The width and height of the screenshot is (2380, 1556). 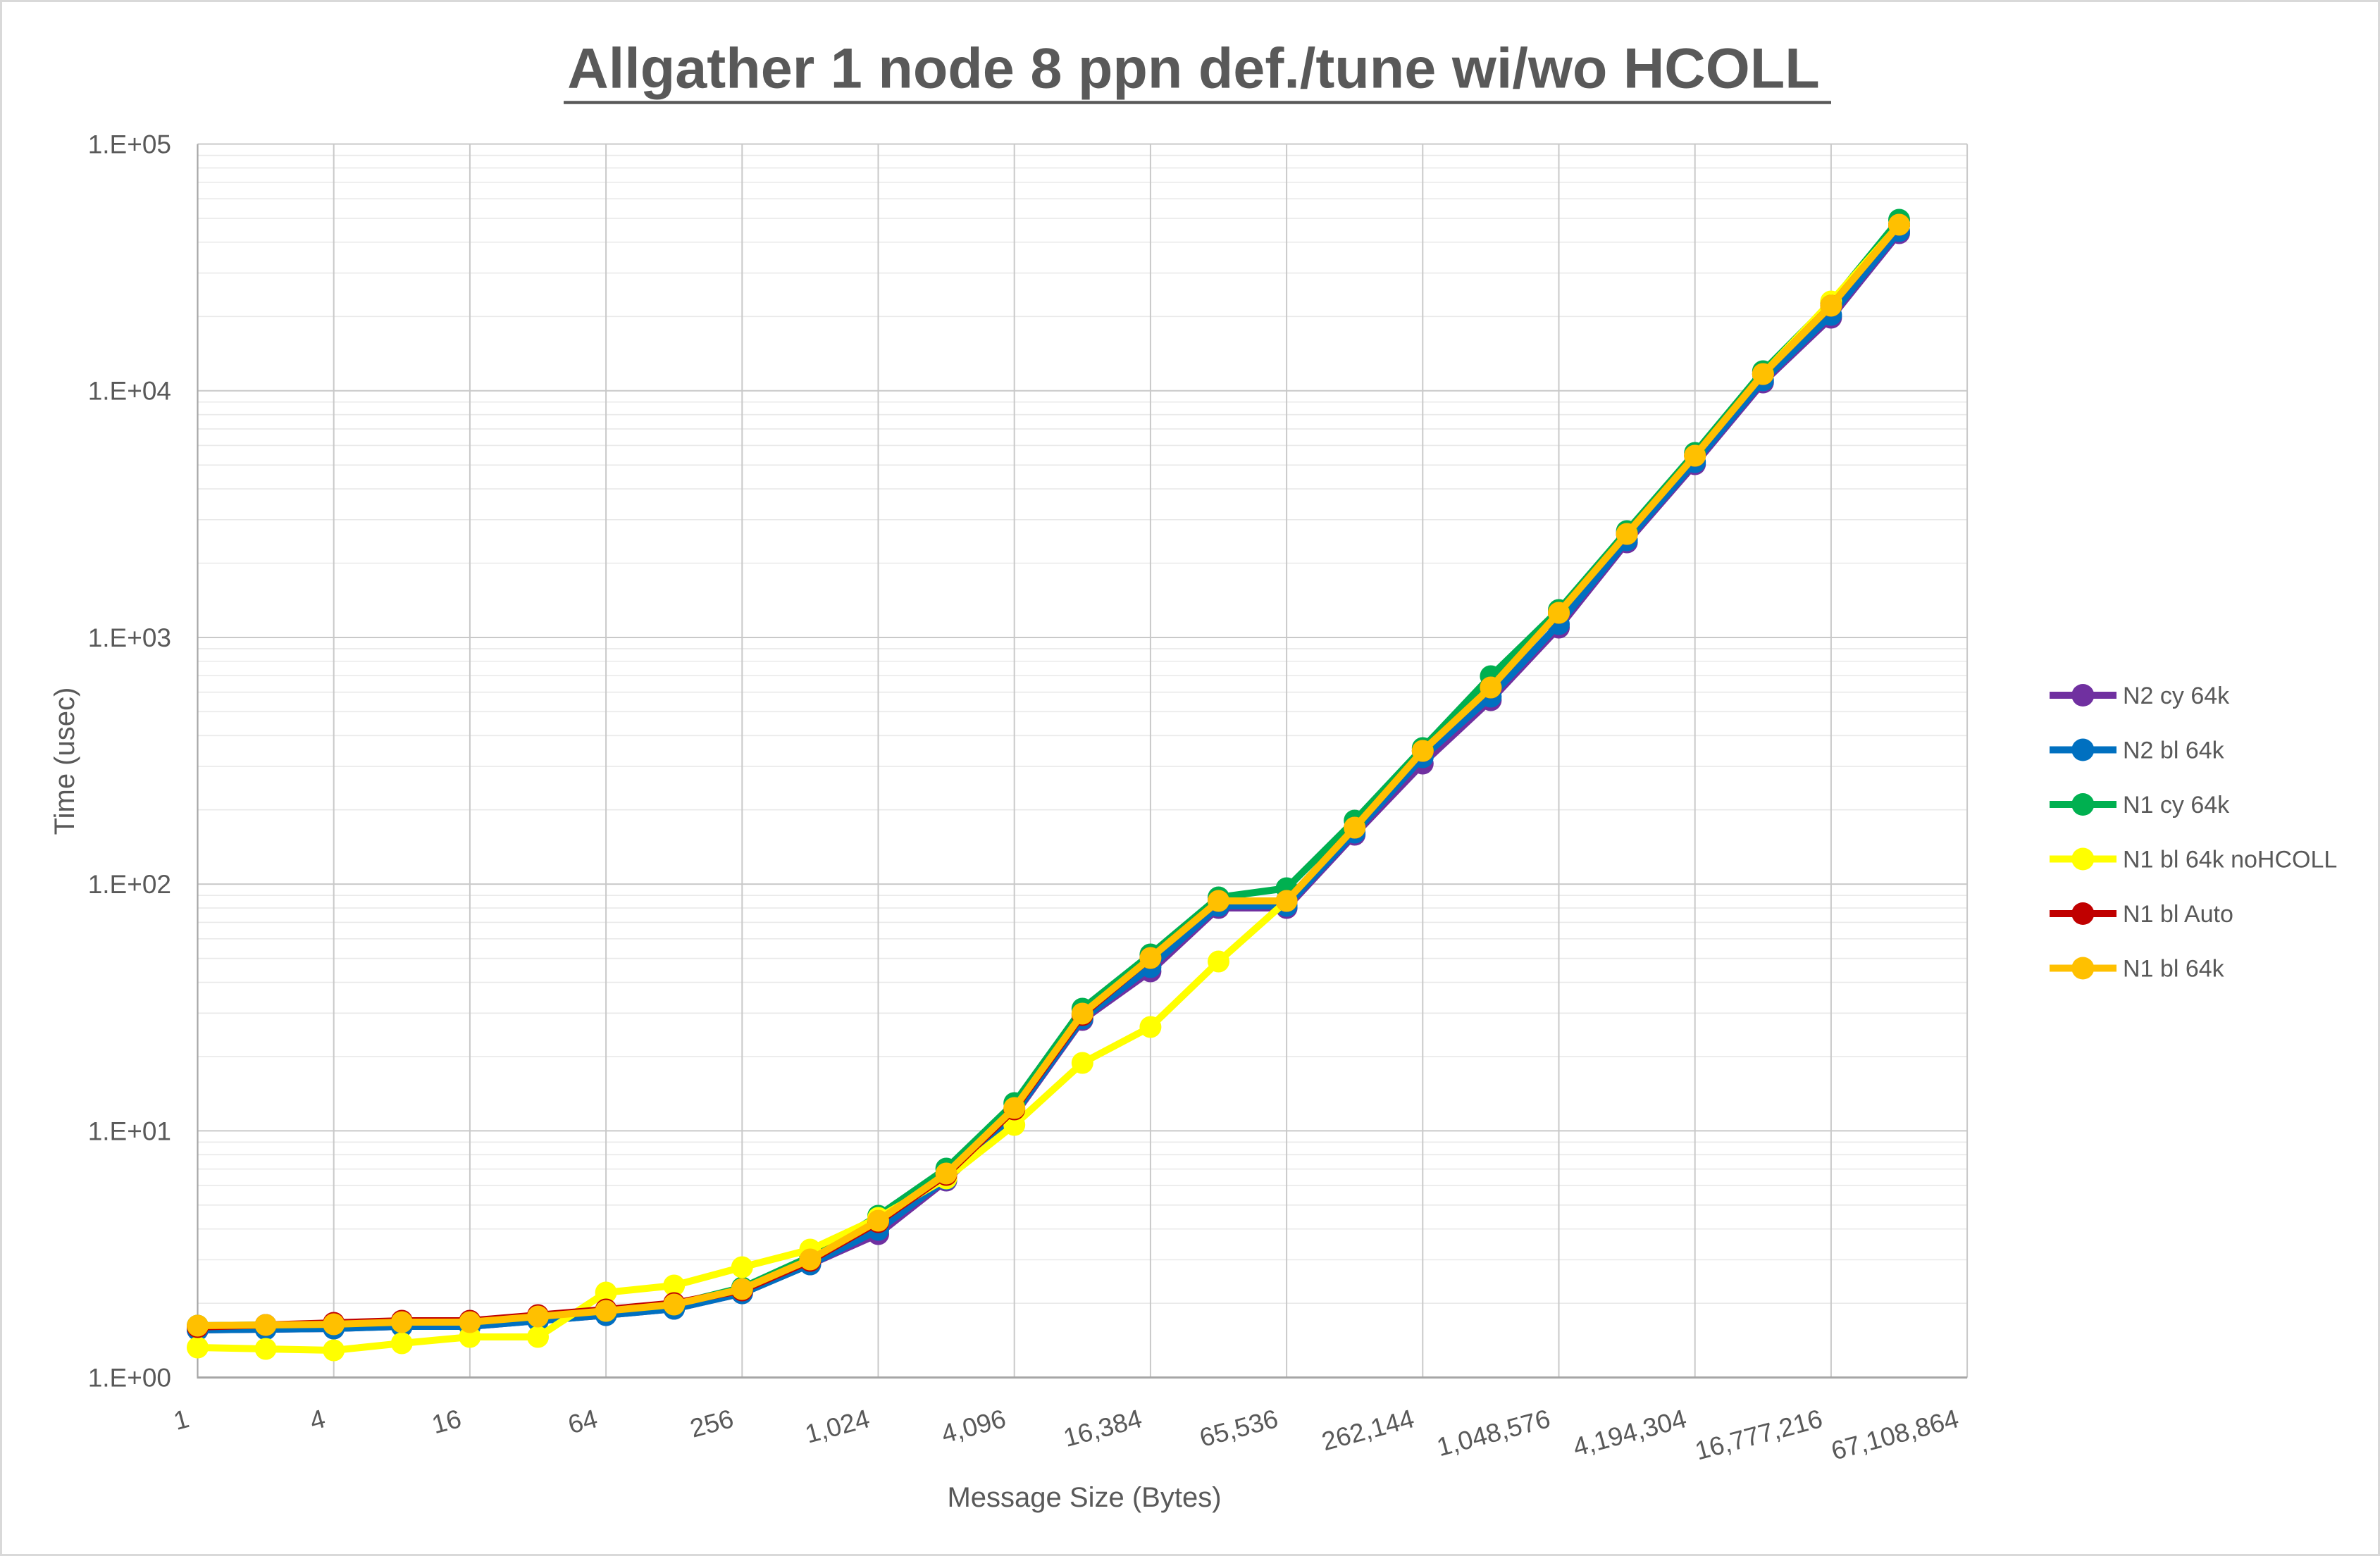 I want to click on svg-text: N1 bl 64k noHCOLL, so click(x=2230, y=860).